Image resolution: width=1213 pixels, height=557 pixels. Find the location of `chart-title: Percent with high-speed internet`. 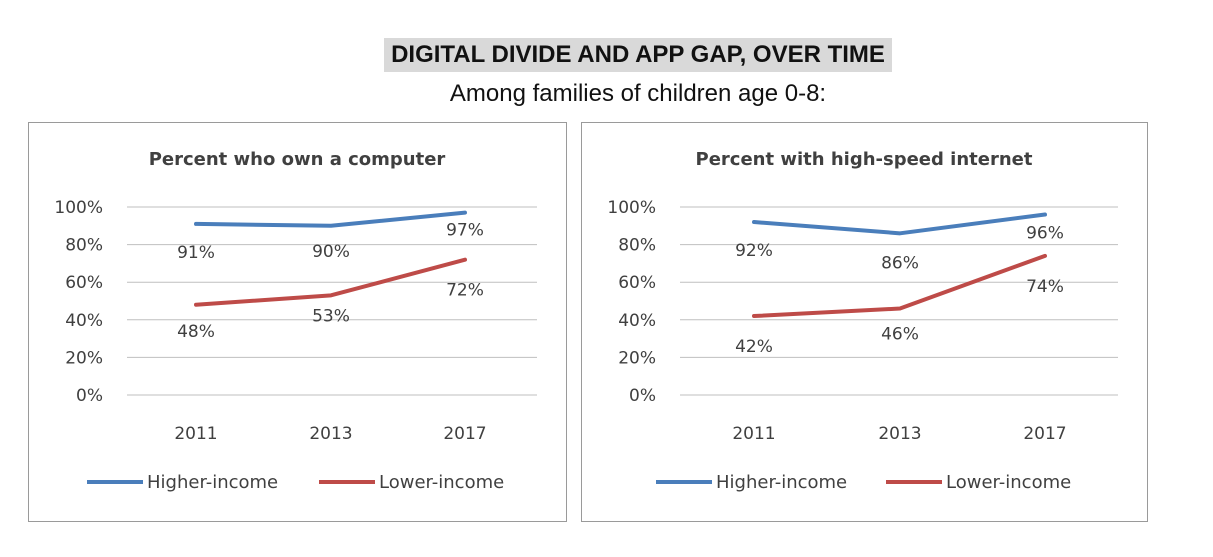

chart-title: Percent with high-speed internet is located at coordinates (864, 159).